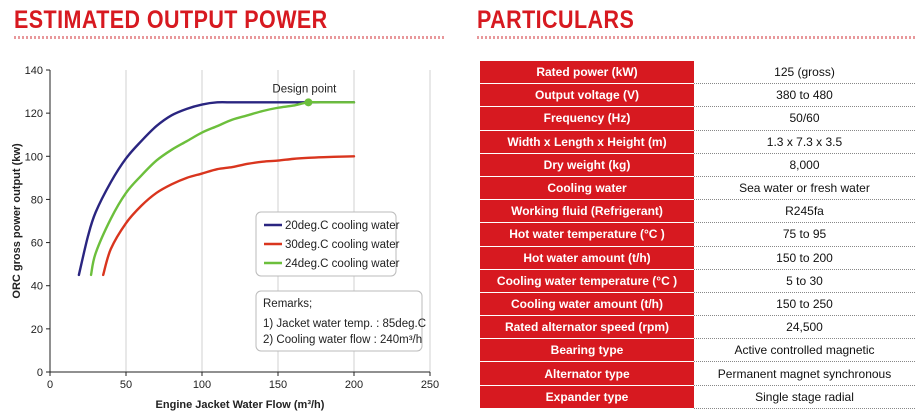 This screenshot has width=923, height=418. Describe the element at coordinates (344, 324) in the screenshot. I see `remarks-line: 1) Jacket water temp. : 85deg.C` at that location.